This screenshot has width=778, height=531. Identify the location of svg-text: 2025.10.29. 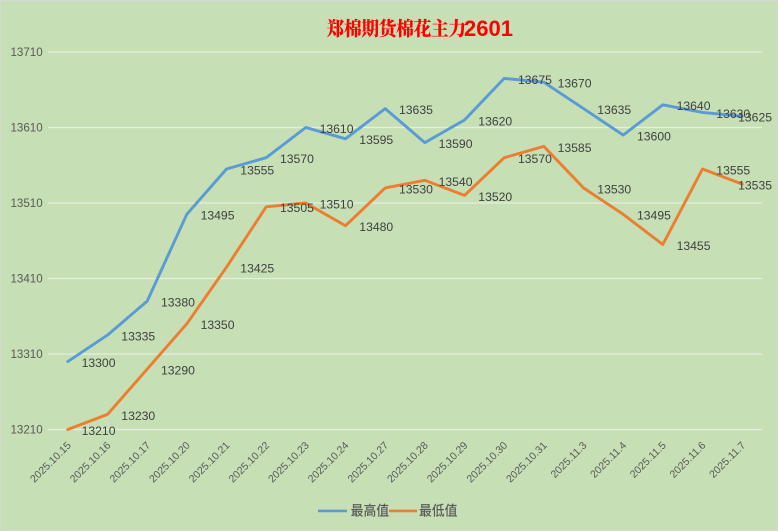
(448, 463).